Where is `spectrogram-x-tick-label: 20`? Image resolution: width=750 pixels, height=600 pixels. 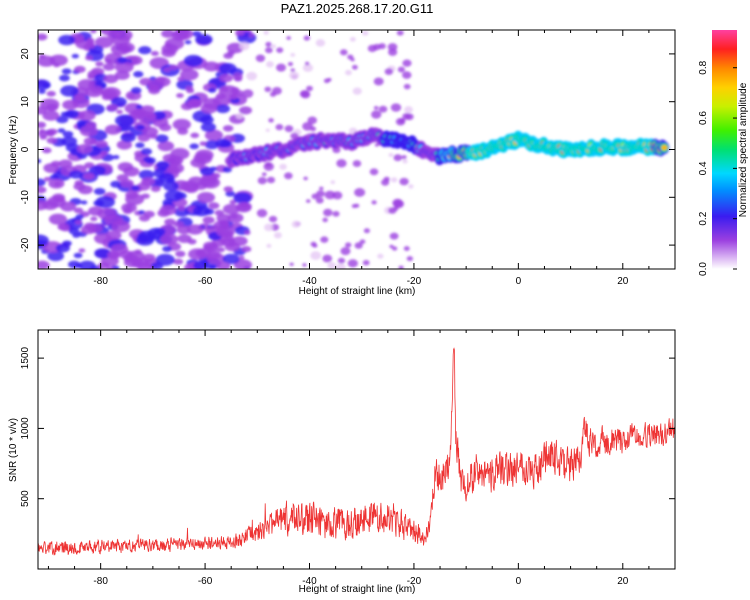
spectrogram-x-tick-label: 20 is located at coordinates (623, 281).